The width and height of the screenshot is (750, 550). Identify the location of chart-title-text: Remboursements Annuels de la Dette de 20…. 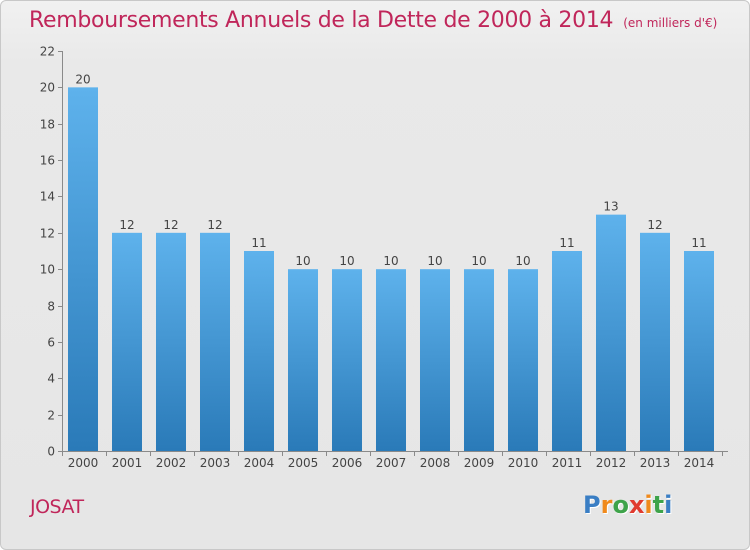
(321, 20).